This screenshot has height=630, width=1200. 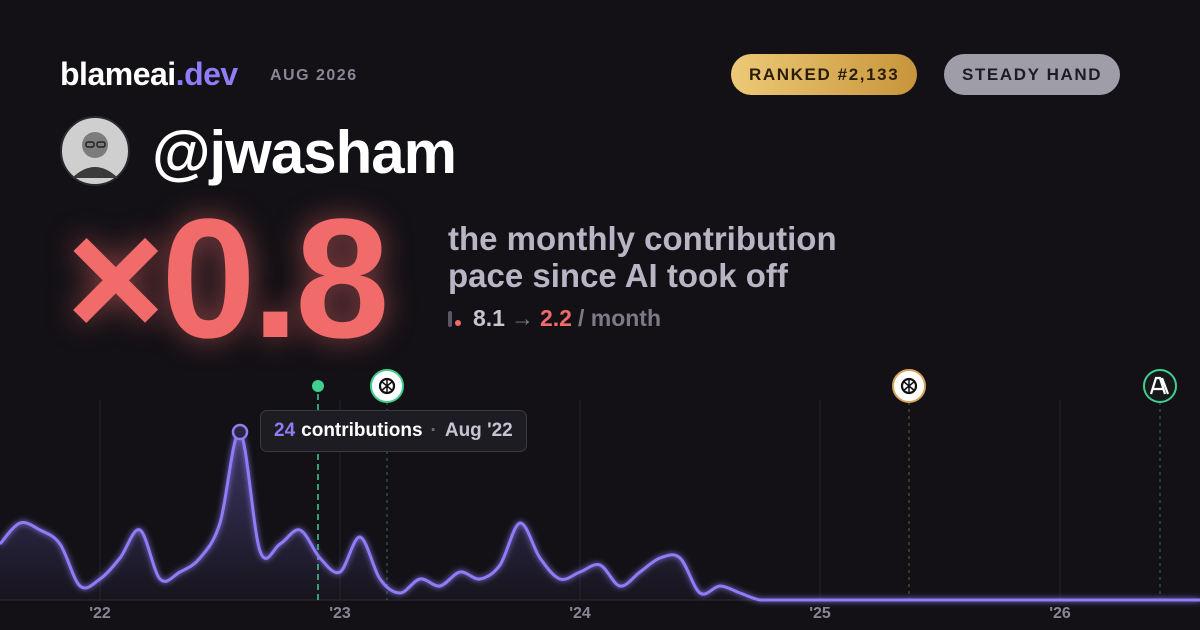 What do you see at coordinates (314, 75) in the screenshot?
I see `date: AUG 2026` at bounding box center [314, 75].